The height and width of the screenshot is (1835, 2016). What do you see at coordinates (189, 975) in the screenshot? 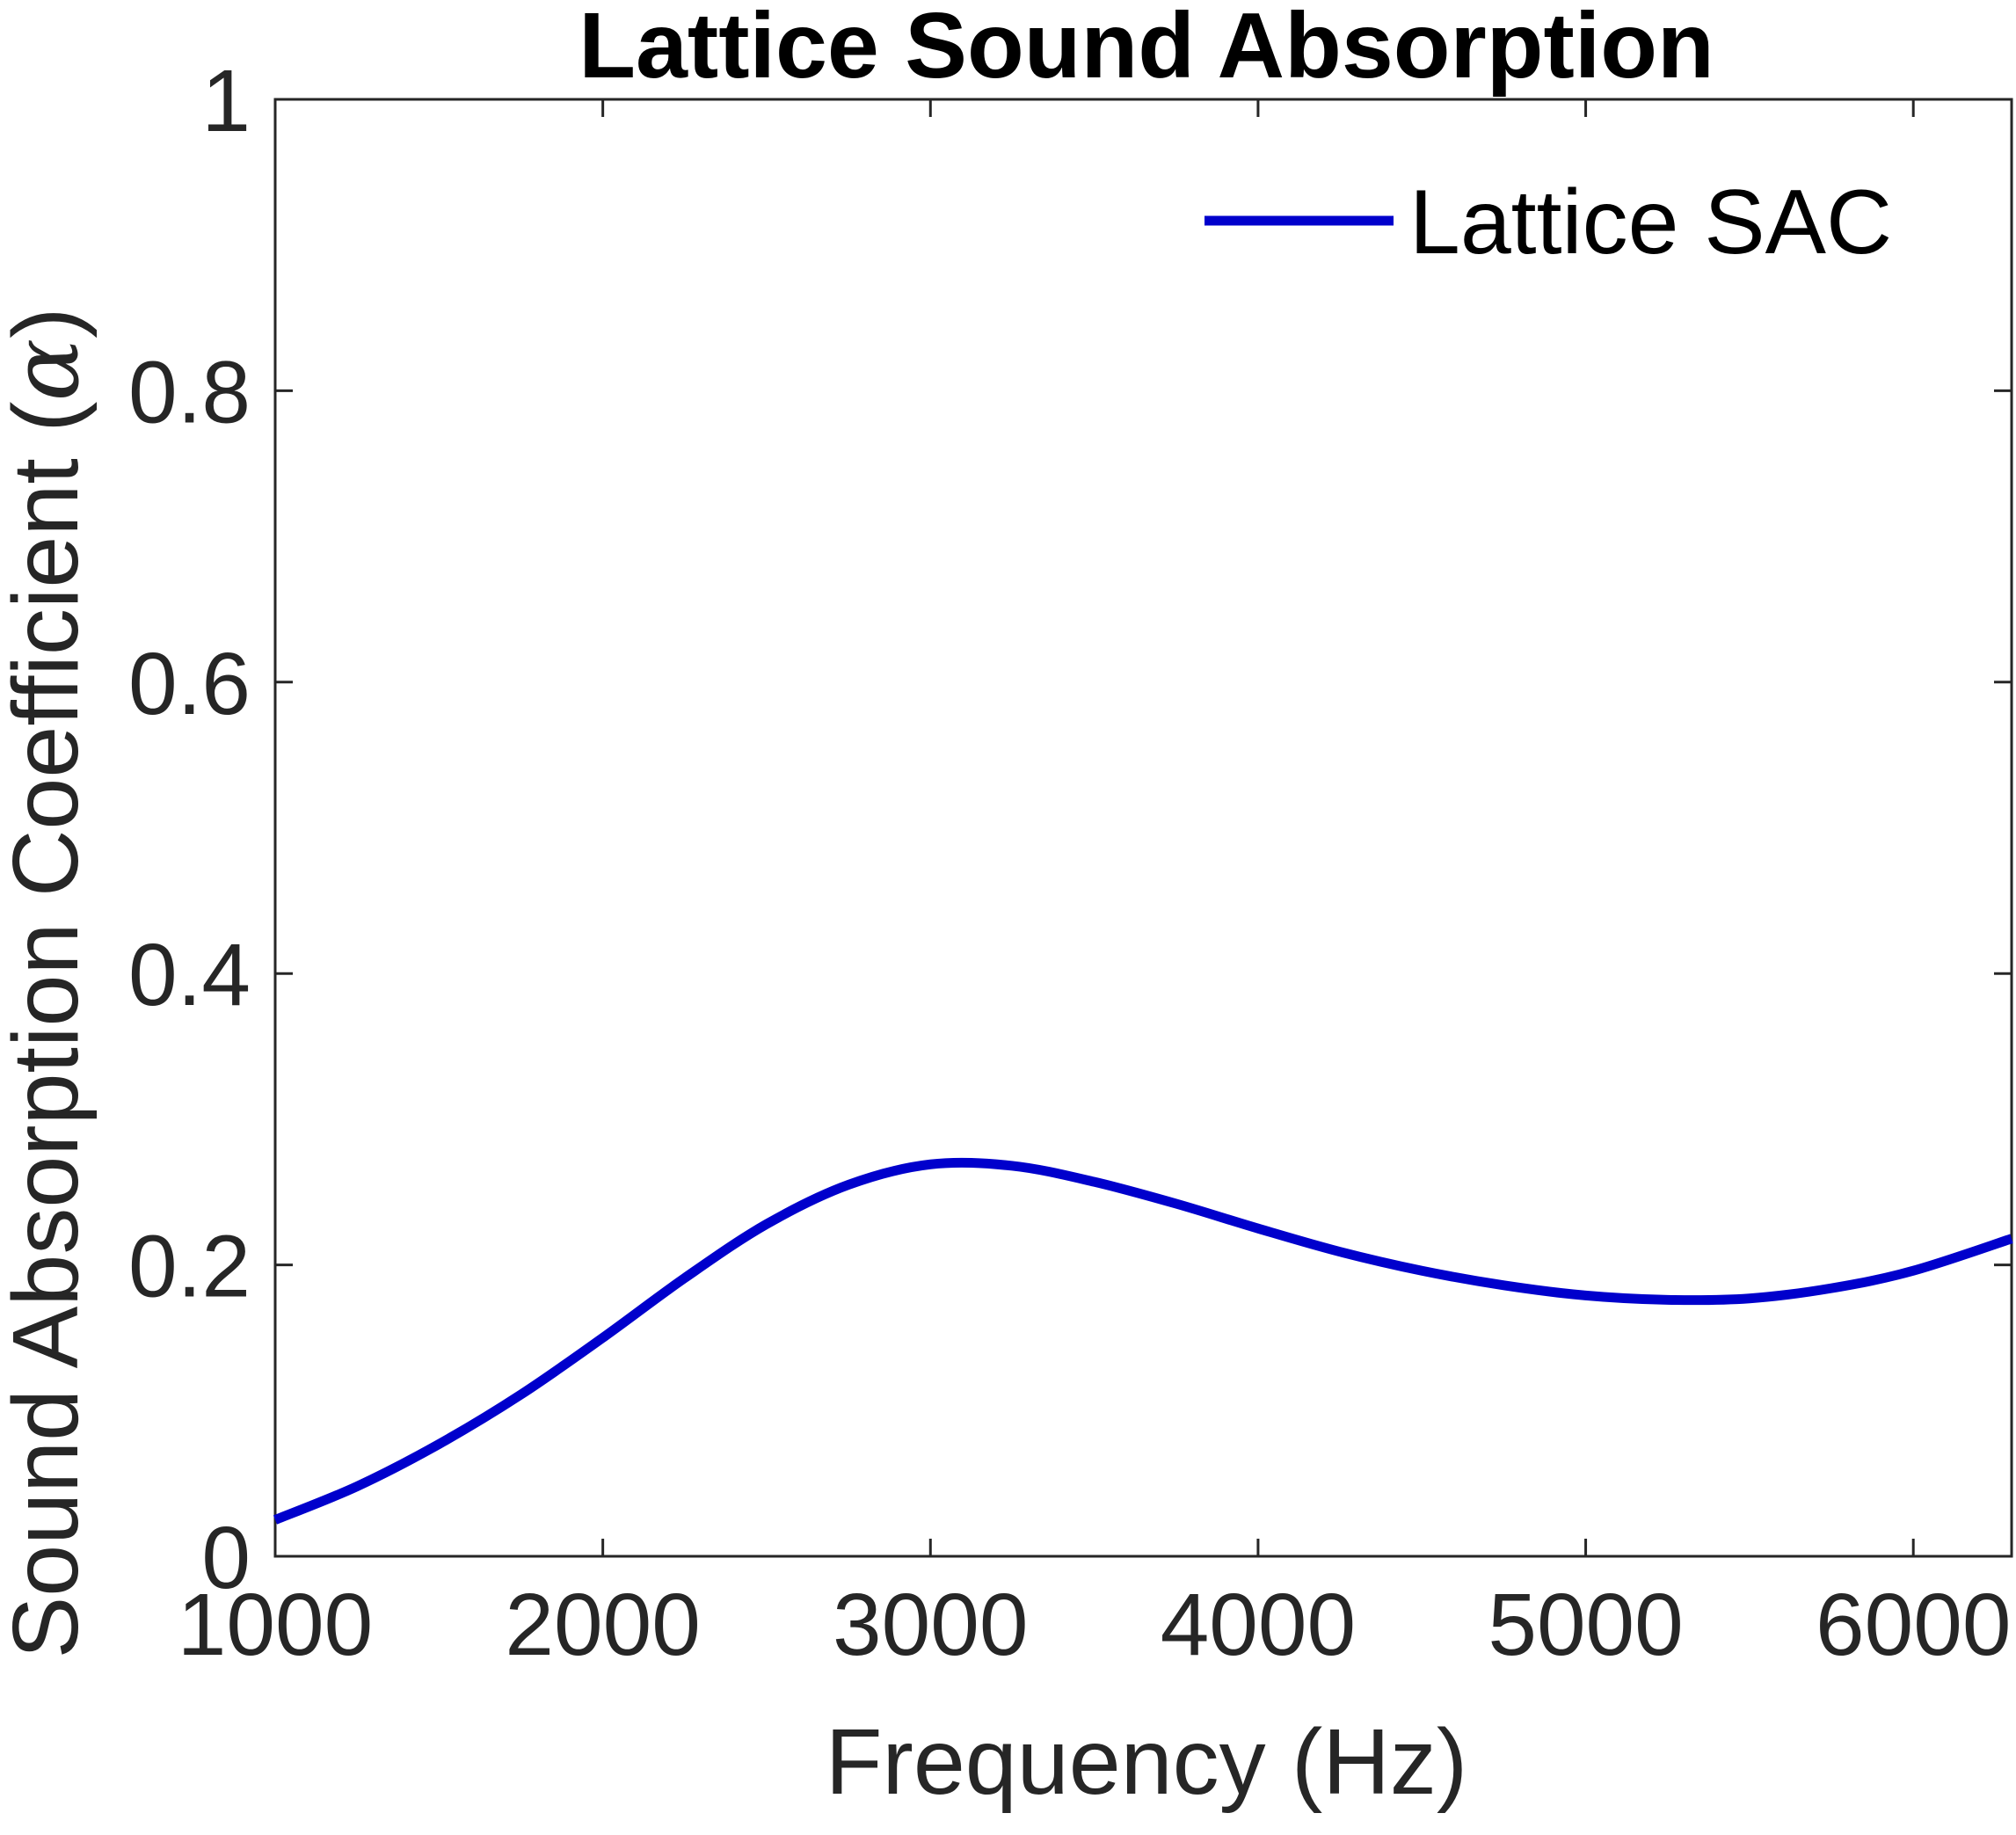
I see `y-tick-label: 0.4` at bounding box center [189, 975].